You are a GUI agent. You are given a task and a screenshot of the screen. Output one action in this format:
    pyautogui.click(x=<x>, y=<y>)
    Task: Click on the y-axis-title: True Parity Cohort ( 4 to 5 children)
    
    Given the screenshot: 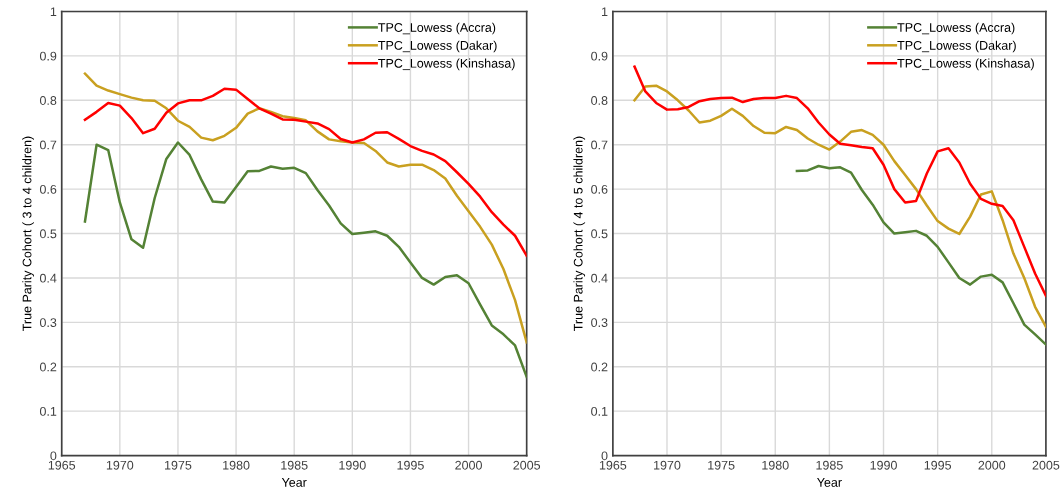 What is the action you would take?
    pyautogui.click(x=579, y=233)
    